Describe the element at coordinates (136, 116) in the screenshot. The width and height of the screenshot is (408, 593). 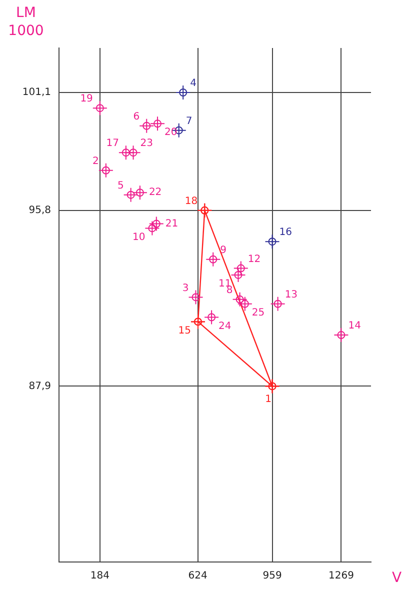
I see `annotation: 6` at that location.